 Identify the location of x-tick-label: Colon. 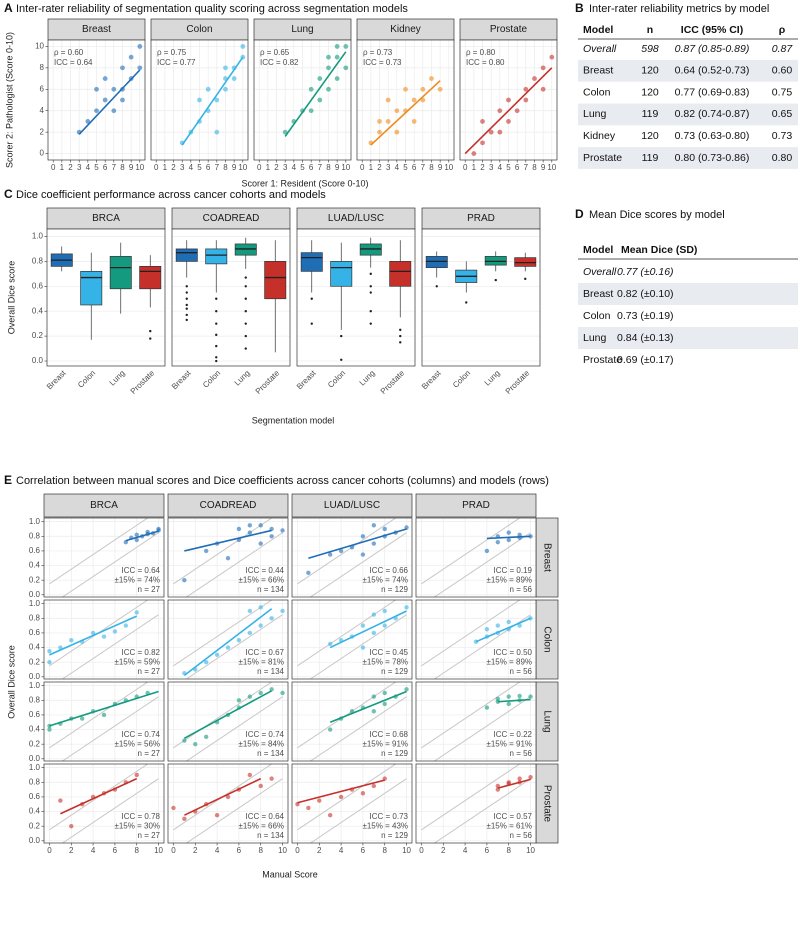
(211, 379).